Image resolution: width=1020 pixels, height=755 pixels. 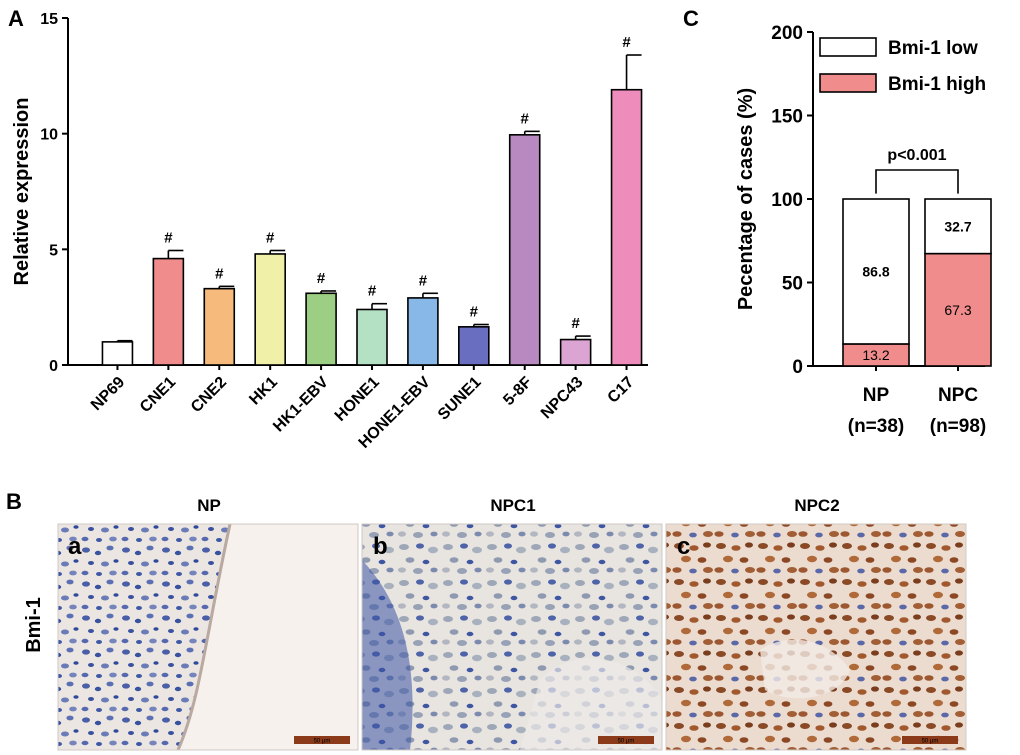 What do you see at coordinates (916, 155) in the screenshot?
I see `significance-label: p<0.001` at bounding box center [916, 155].